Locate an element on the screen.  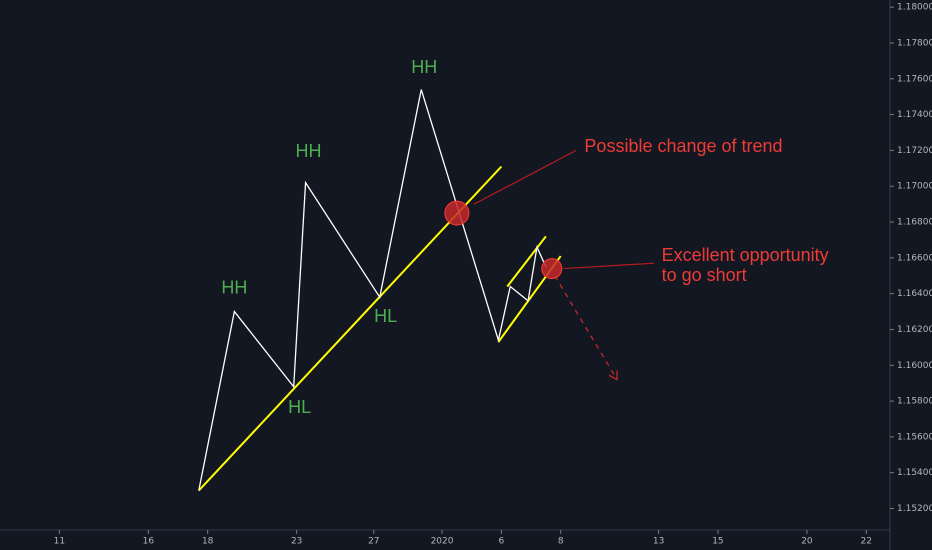
y-tick-label: 1.17400 is located at coordinates (914, 115).